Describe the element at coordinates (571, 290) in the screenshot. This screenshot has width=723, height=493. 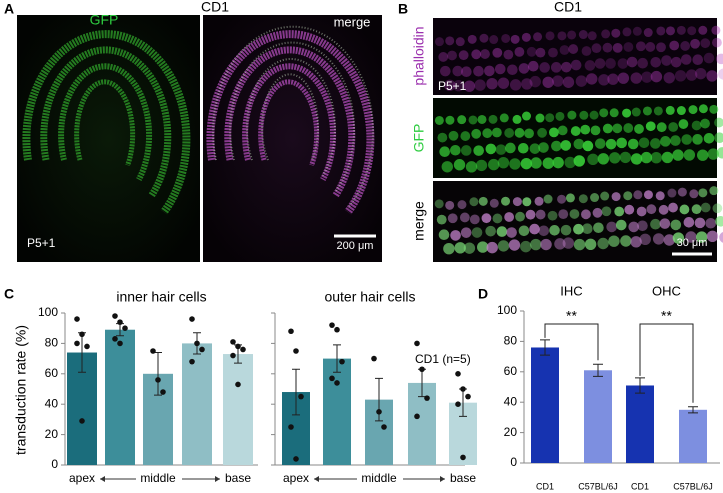
I see `group-label: IHC` at that location.